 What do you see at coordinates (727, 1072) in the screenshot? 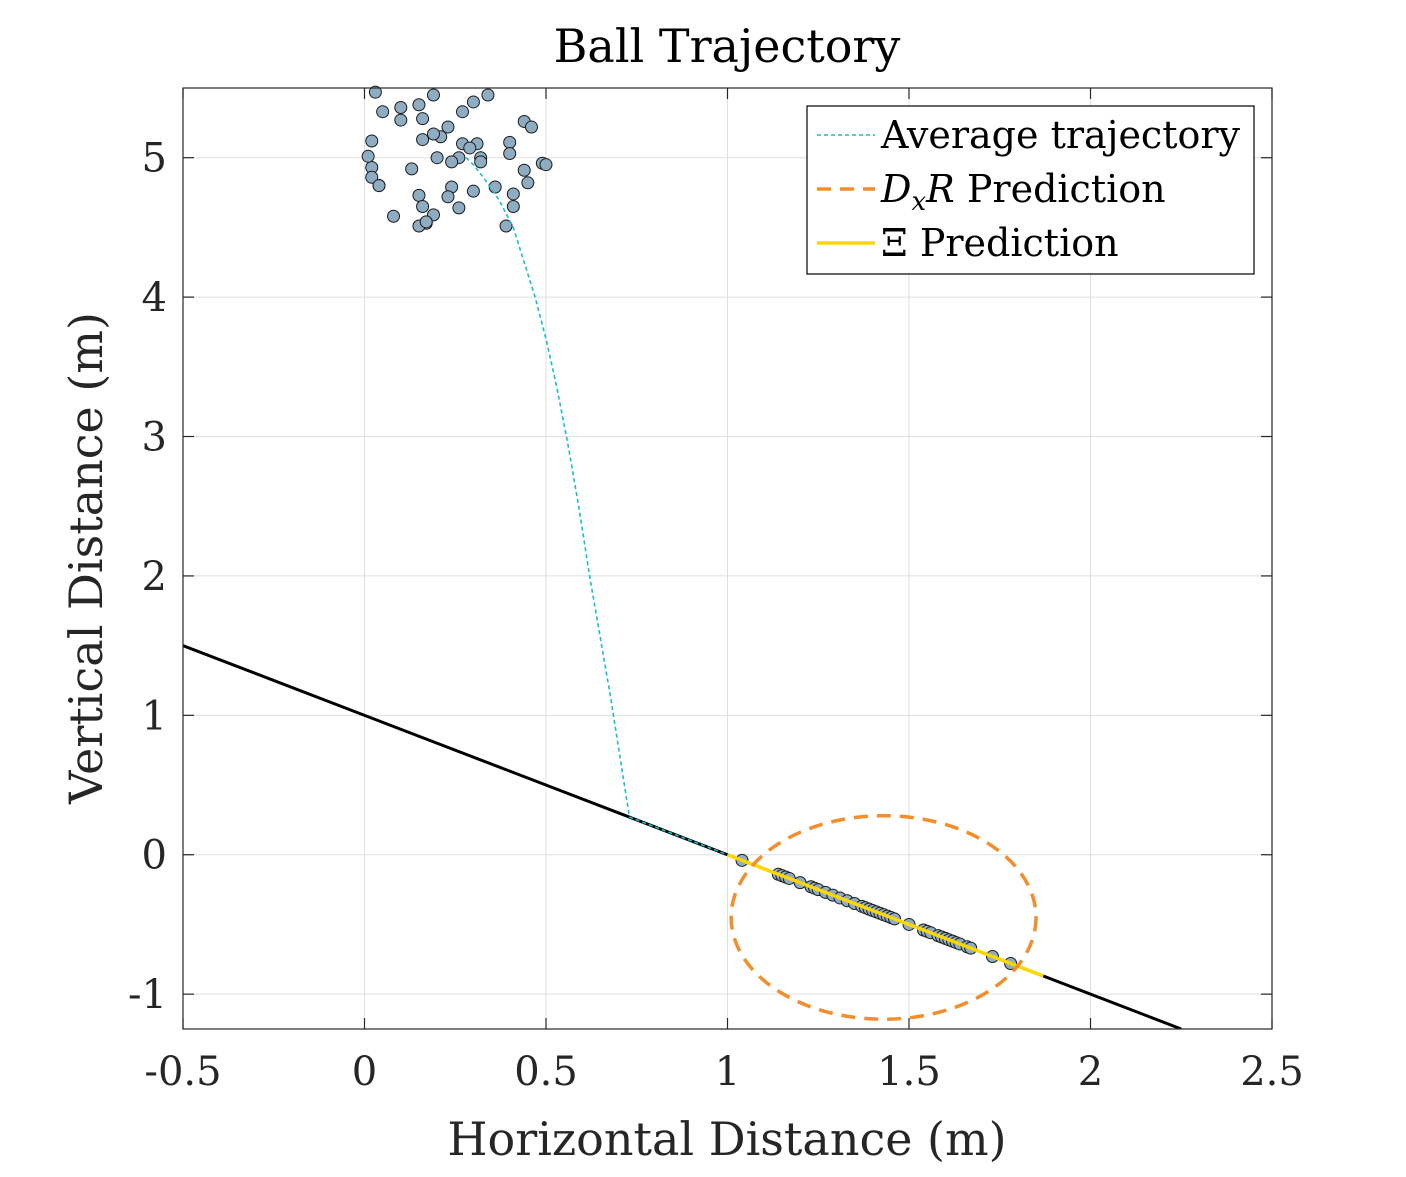
I see `x-tick-label: 1` at bounding box center [727, 1072].